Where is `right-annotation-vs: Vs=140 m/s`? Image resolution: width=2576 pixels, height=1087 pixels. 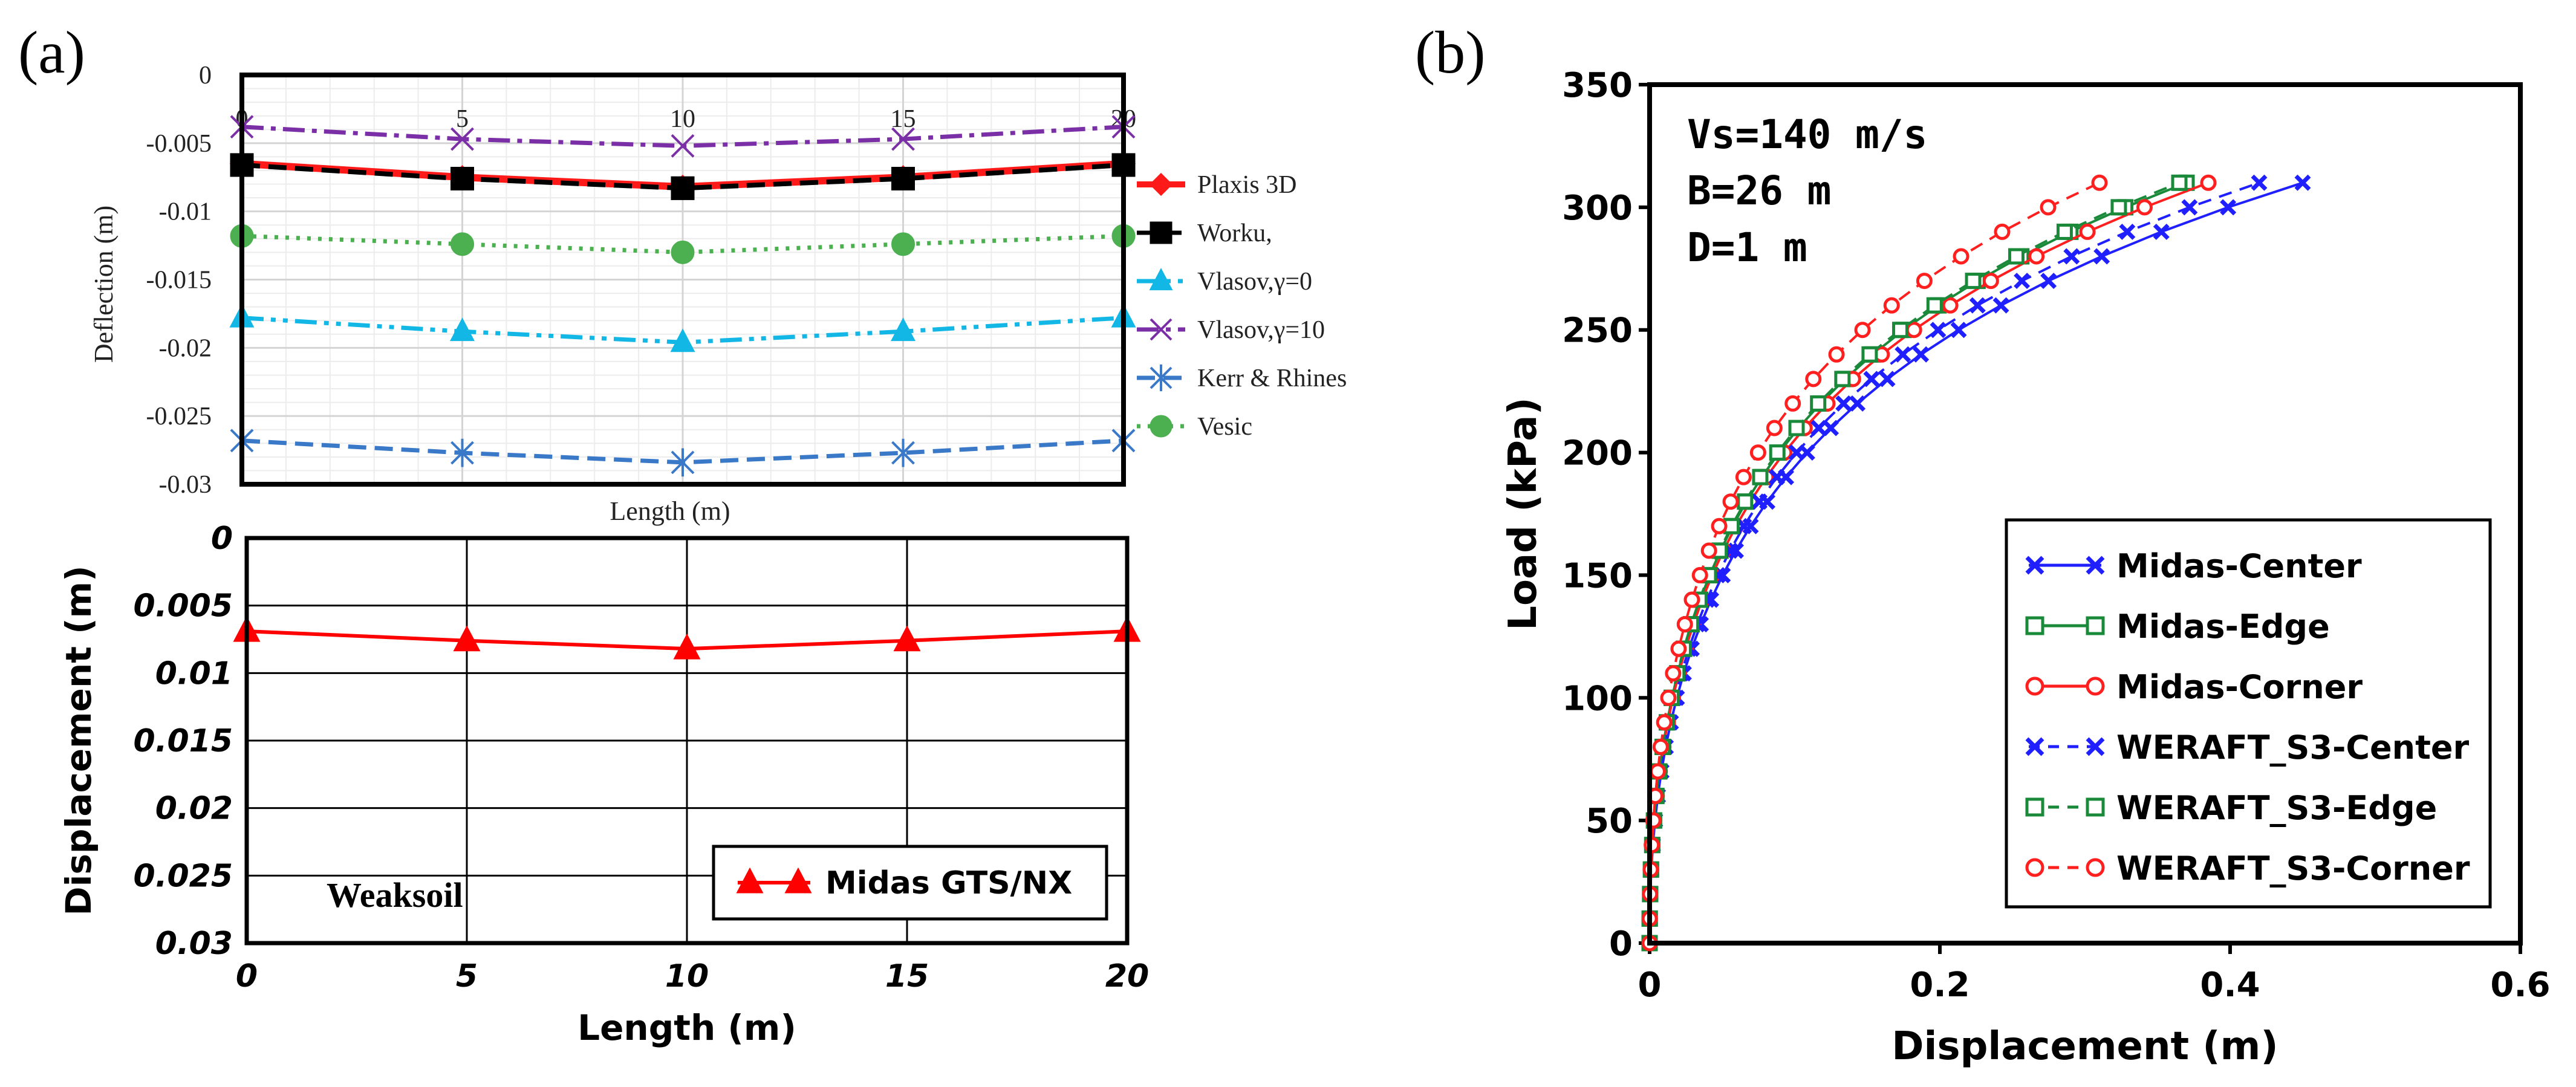
right-annotation-vs: Vs=140 m/s is located at coordinates (1807, 134).